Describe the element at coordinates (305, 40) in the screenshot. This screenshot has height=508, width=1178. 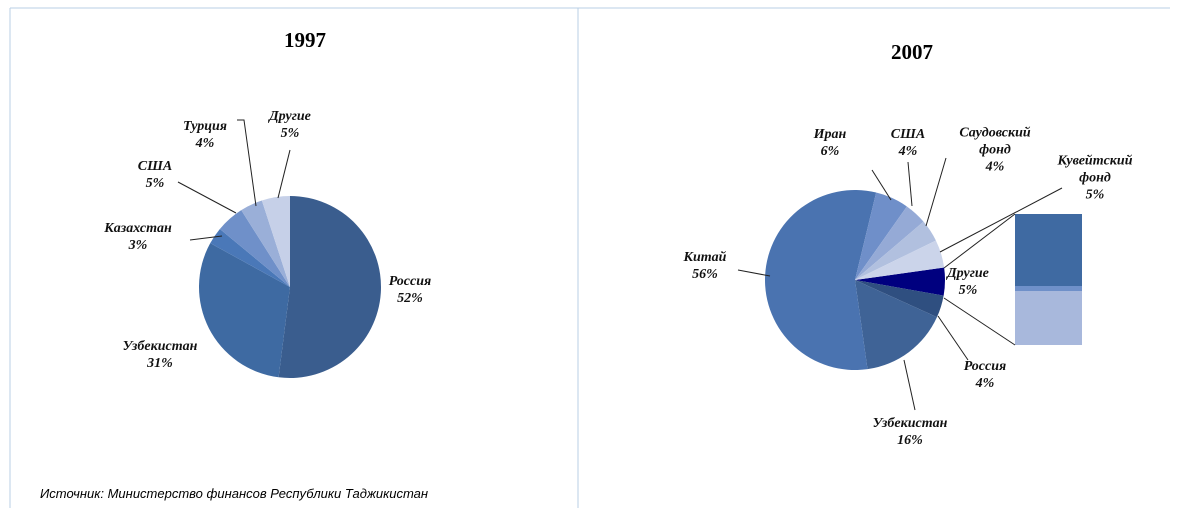
I see `chart-title: 1997` at that location.